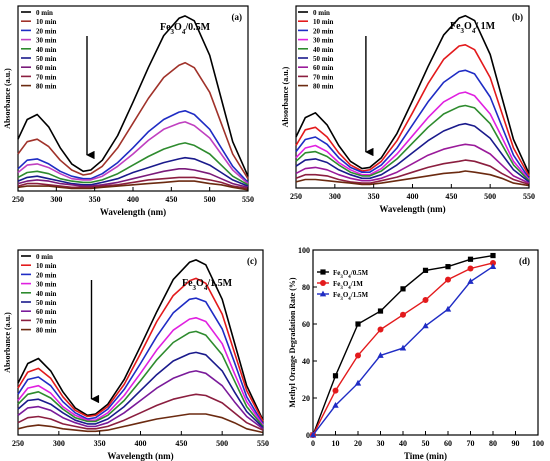  I want to click on x-tick-label: 100, so click(538, 443).